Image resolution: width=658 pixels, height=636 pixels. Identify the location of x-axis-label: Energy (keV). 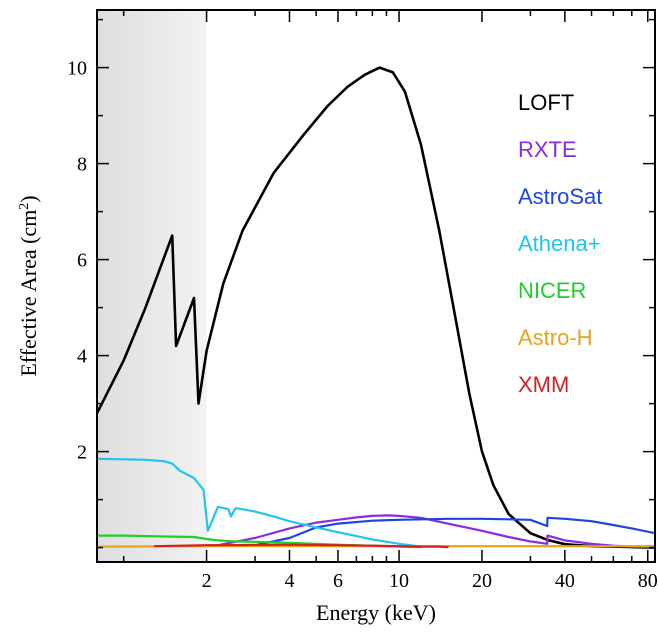
(376, 612).